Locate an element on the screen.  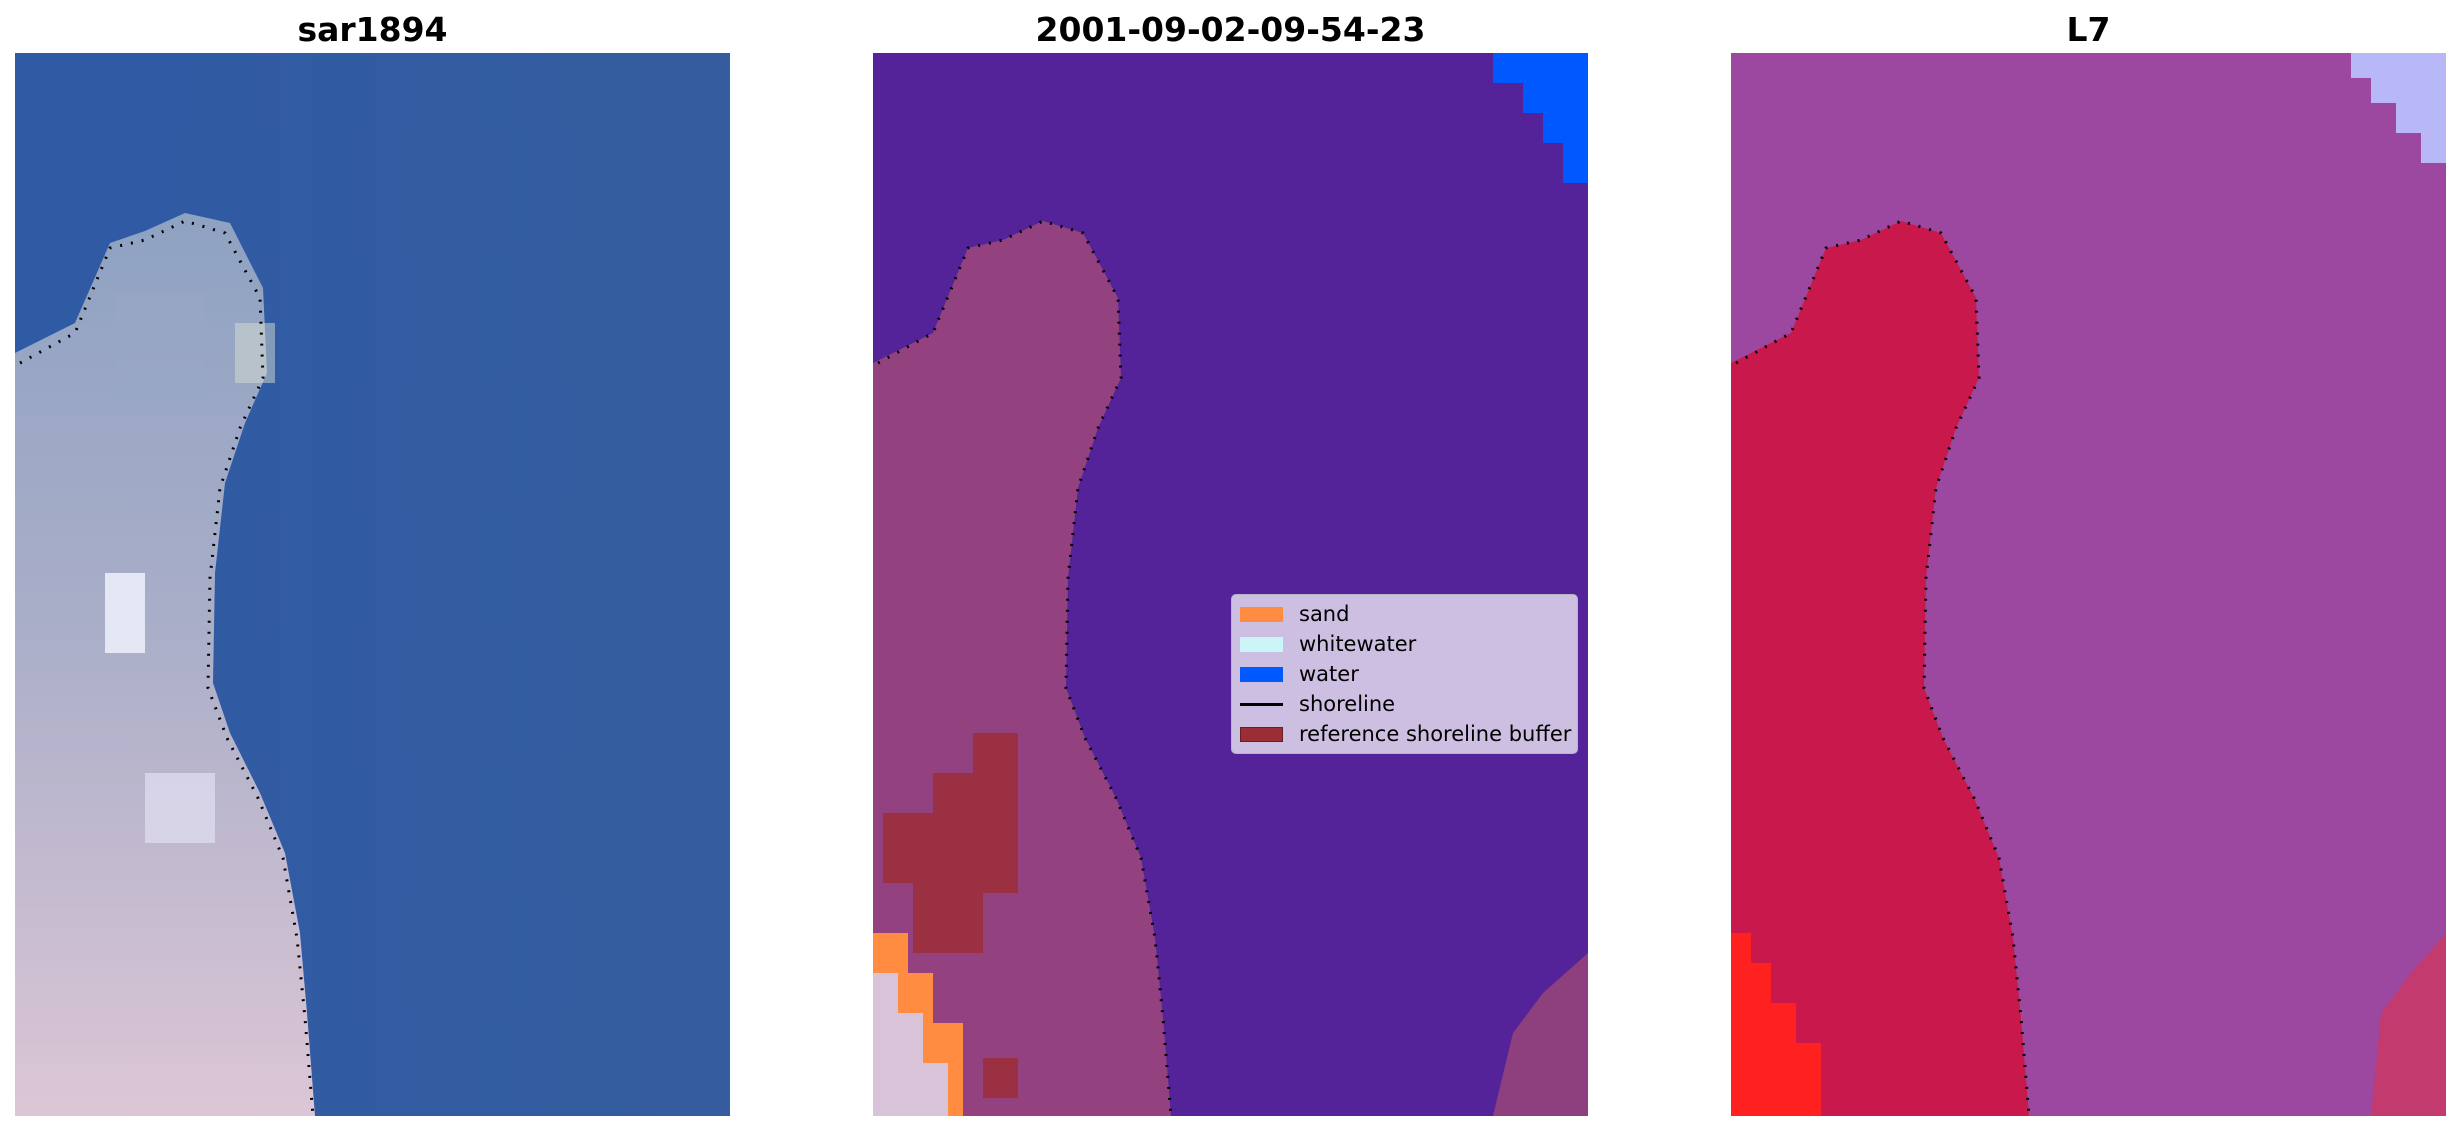
legend-item-water: water is located at coordinates (1404, 674).